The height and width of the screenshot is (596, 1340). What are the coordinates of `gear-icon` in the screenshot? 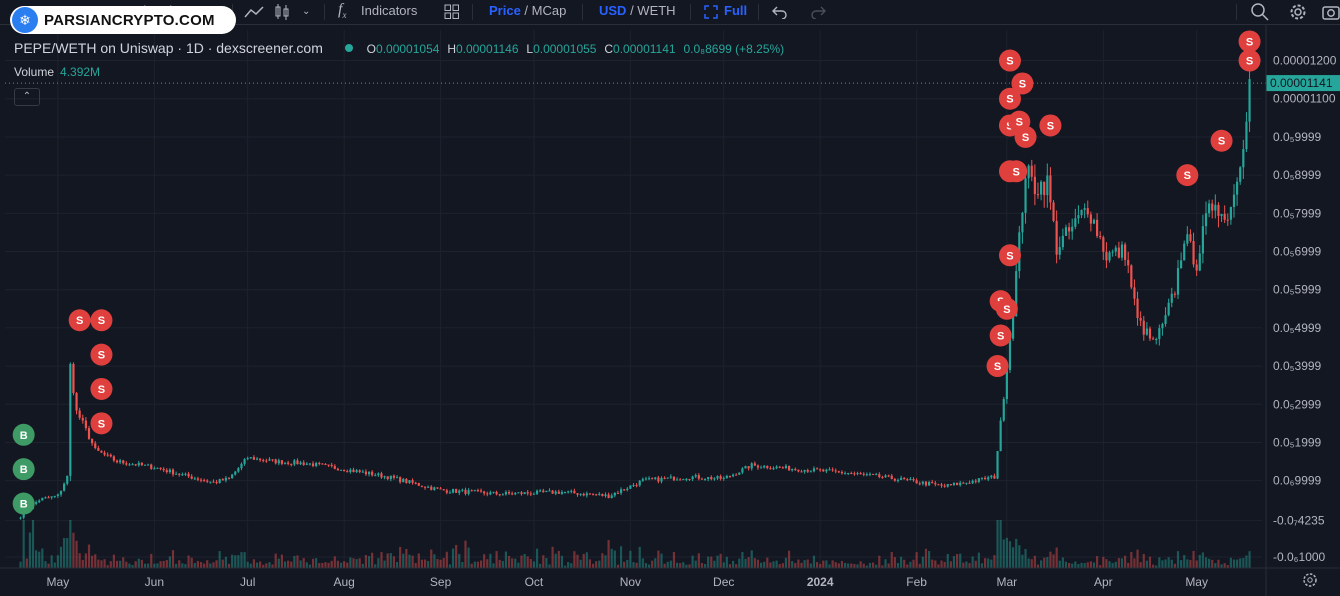 It's located at (1298, 12).